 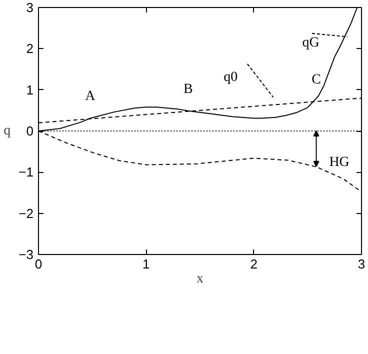 I want to click on annotation: qG, so click(x=311, y=43).